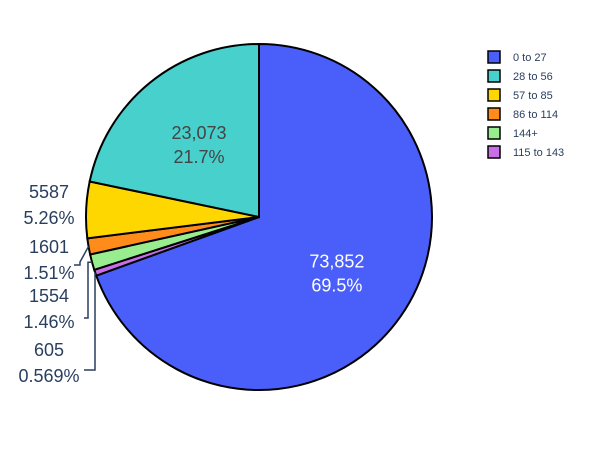  I want to click on legend-item-144plus: 144+, so click(512, 133).